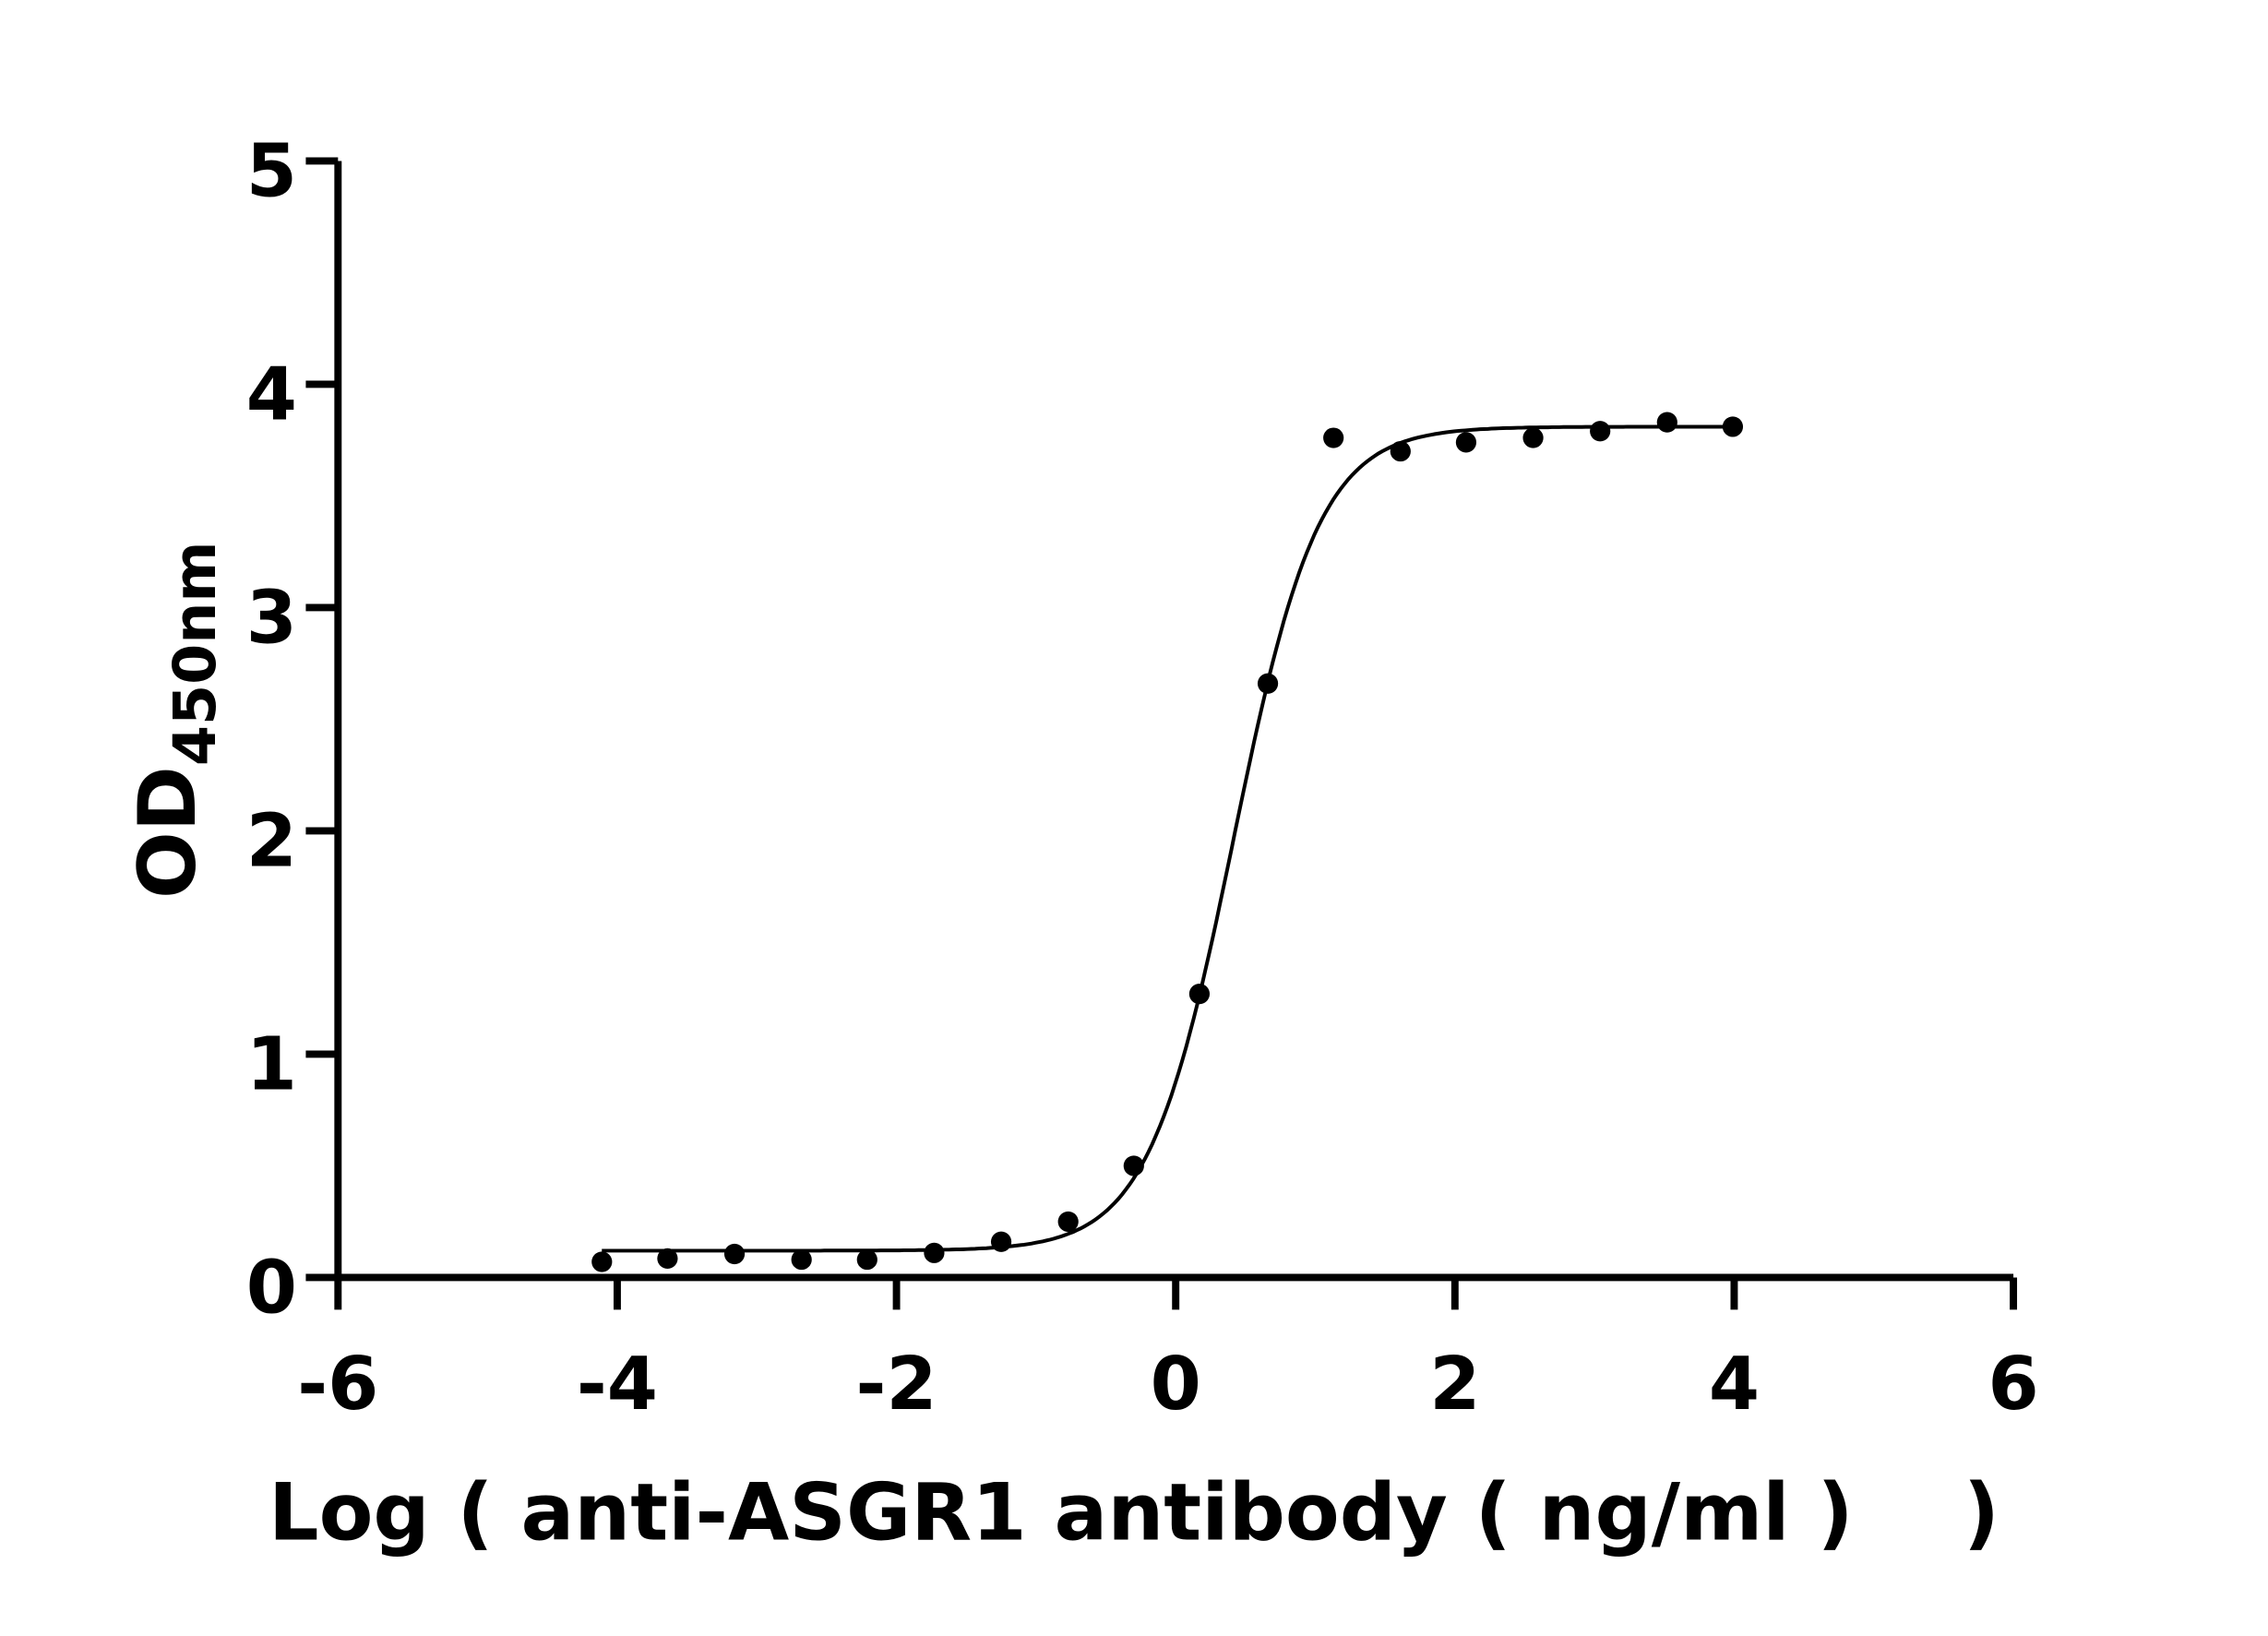  Describe the element at coordinates (271, 171) in the screenshot. I see `y-tick-label: 5` at that location.